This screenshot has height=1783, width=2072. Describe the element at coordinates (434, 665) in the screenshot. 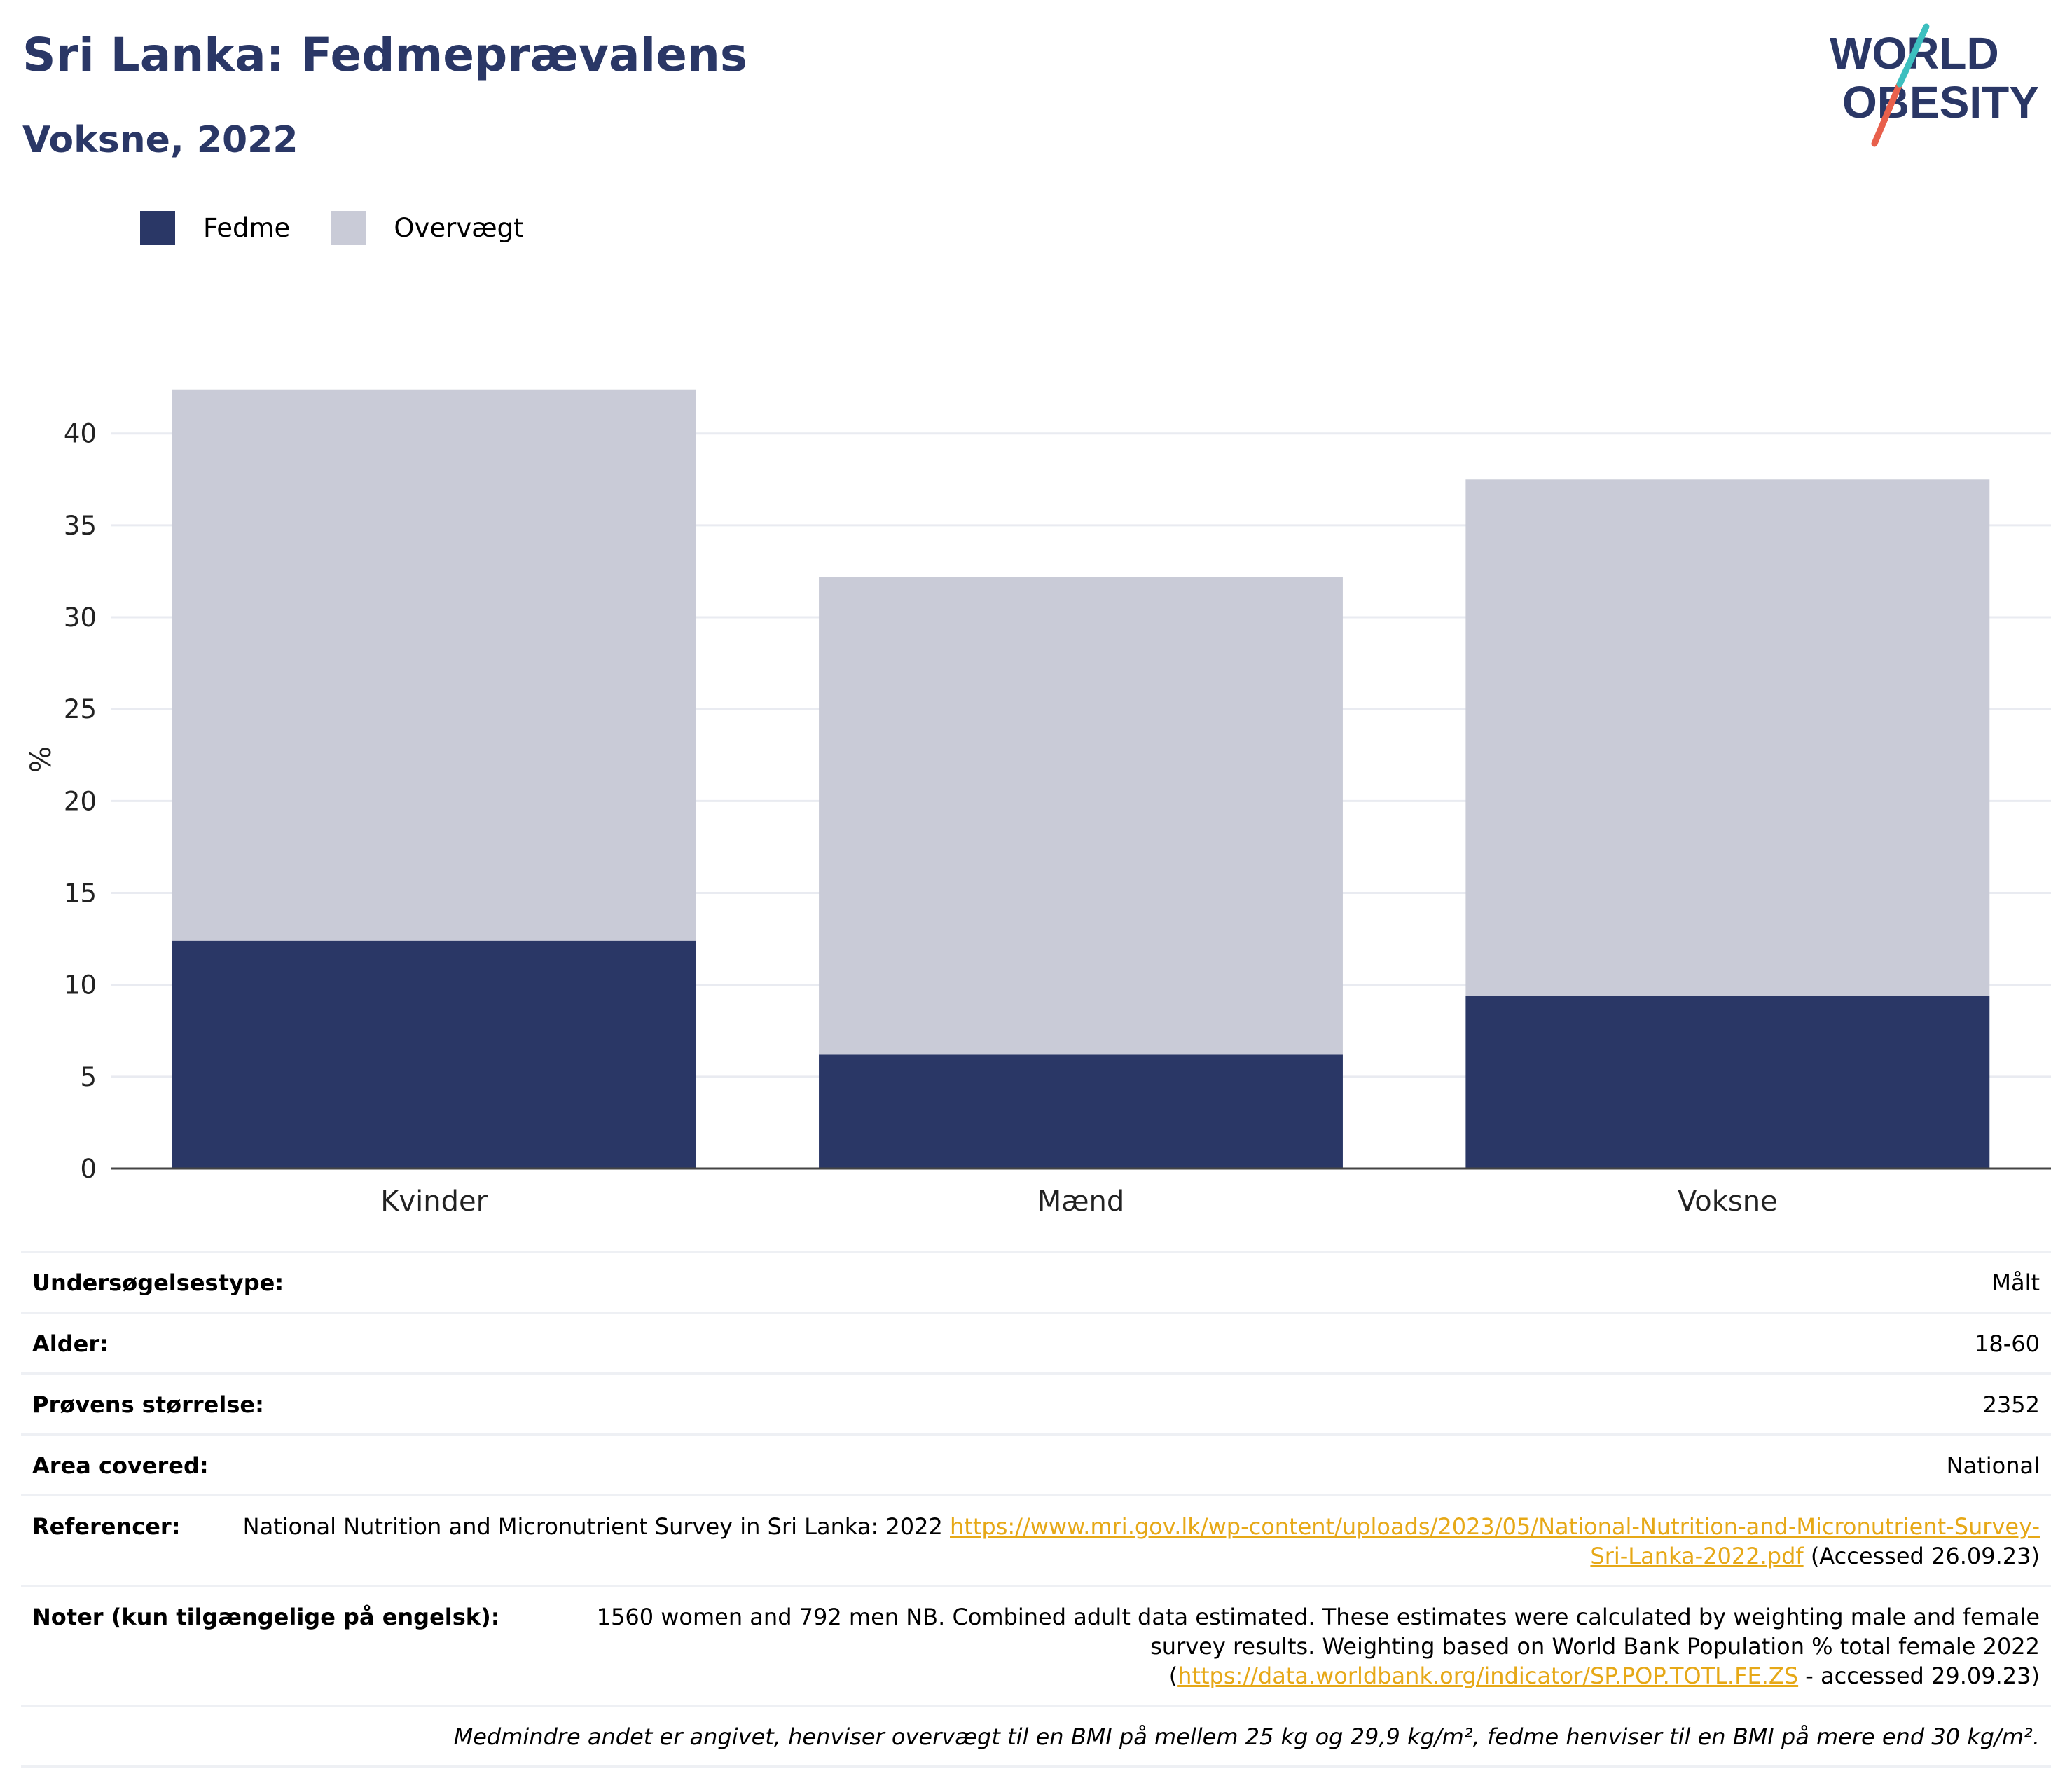

I see `bar-overvægt-kvinder` at that location.